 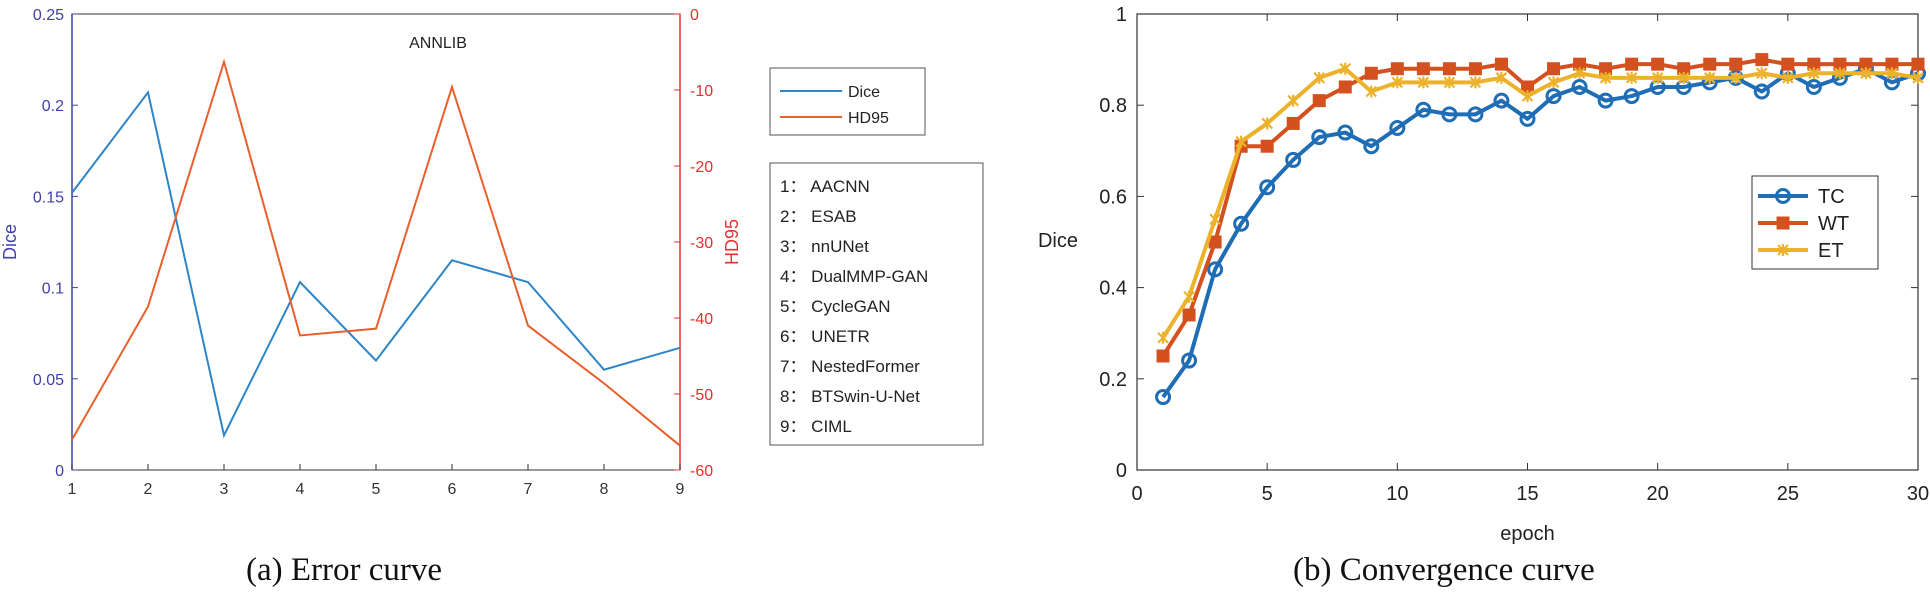 What do you see at coordinates (48, 380) in the screenshot?
I see `y-left-tick-label: 0.05` at bounding box center [48, 380].